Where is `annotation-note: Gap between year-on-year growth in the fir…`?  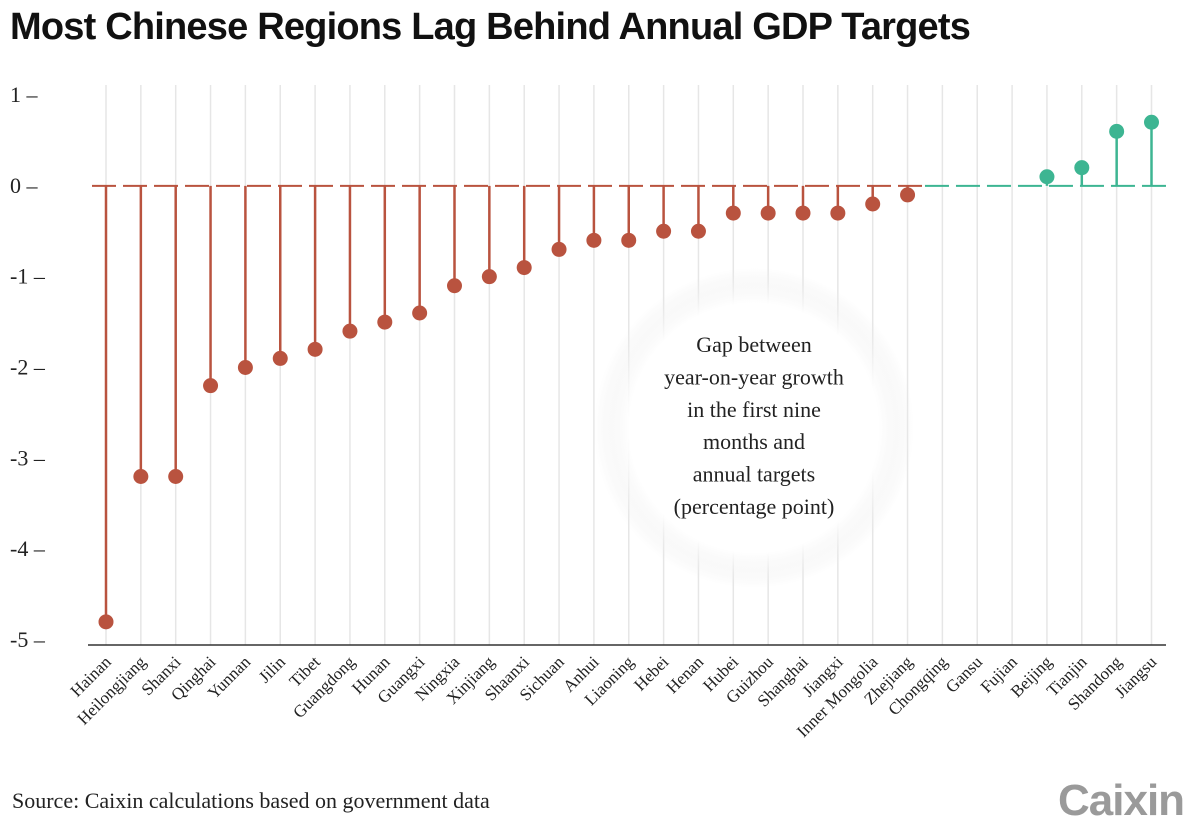
annotation-note: Gap between year-on-year growth in the fir… is located at coordinates (754, 425).